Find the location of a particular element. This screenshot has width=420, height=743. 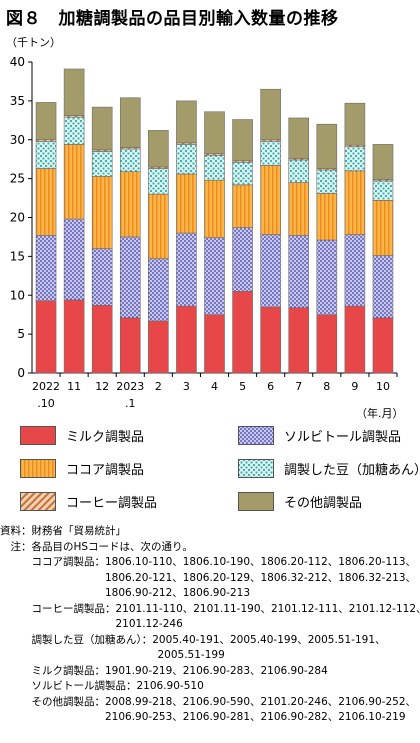

y-tick-label: 25 is located at coordinates (17, 179).